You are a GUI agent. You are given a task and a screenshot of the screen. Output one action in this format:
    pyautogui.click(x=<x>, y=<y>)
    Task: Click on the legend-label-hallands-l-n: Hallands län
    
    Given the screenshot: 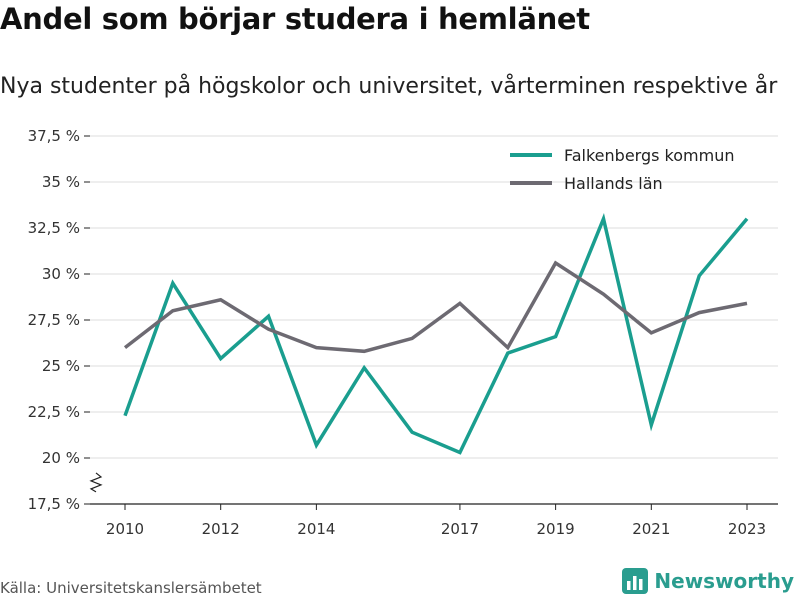 What is the action you would take?
    pyautogui.click(x=613, y=183)
    